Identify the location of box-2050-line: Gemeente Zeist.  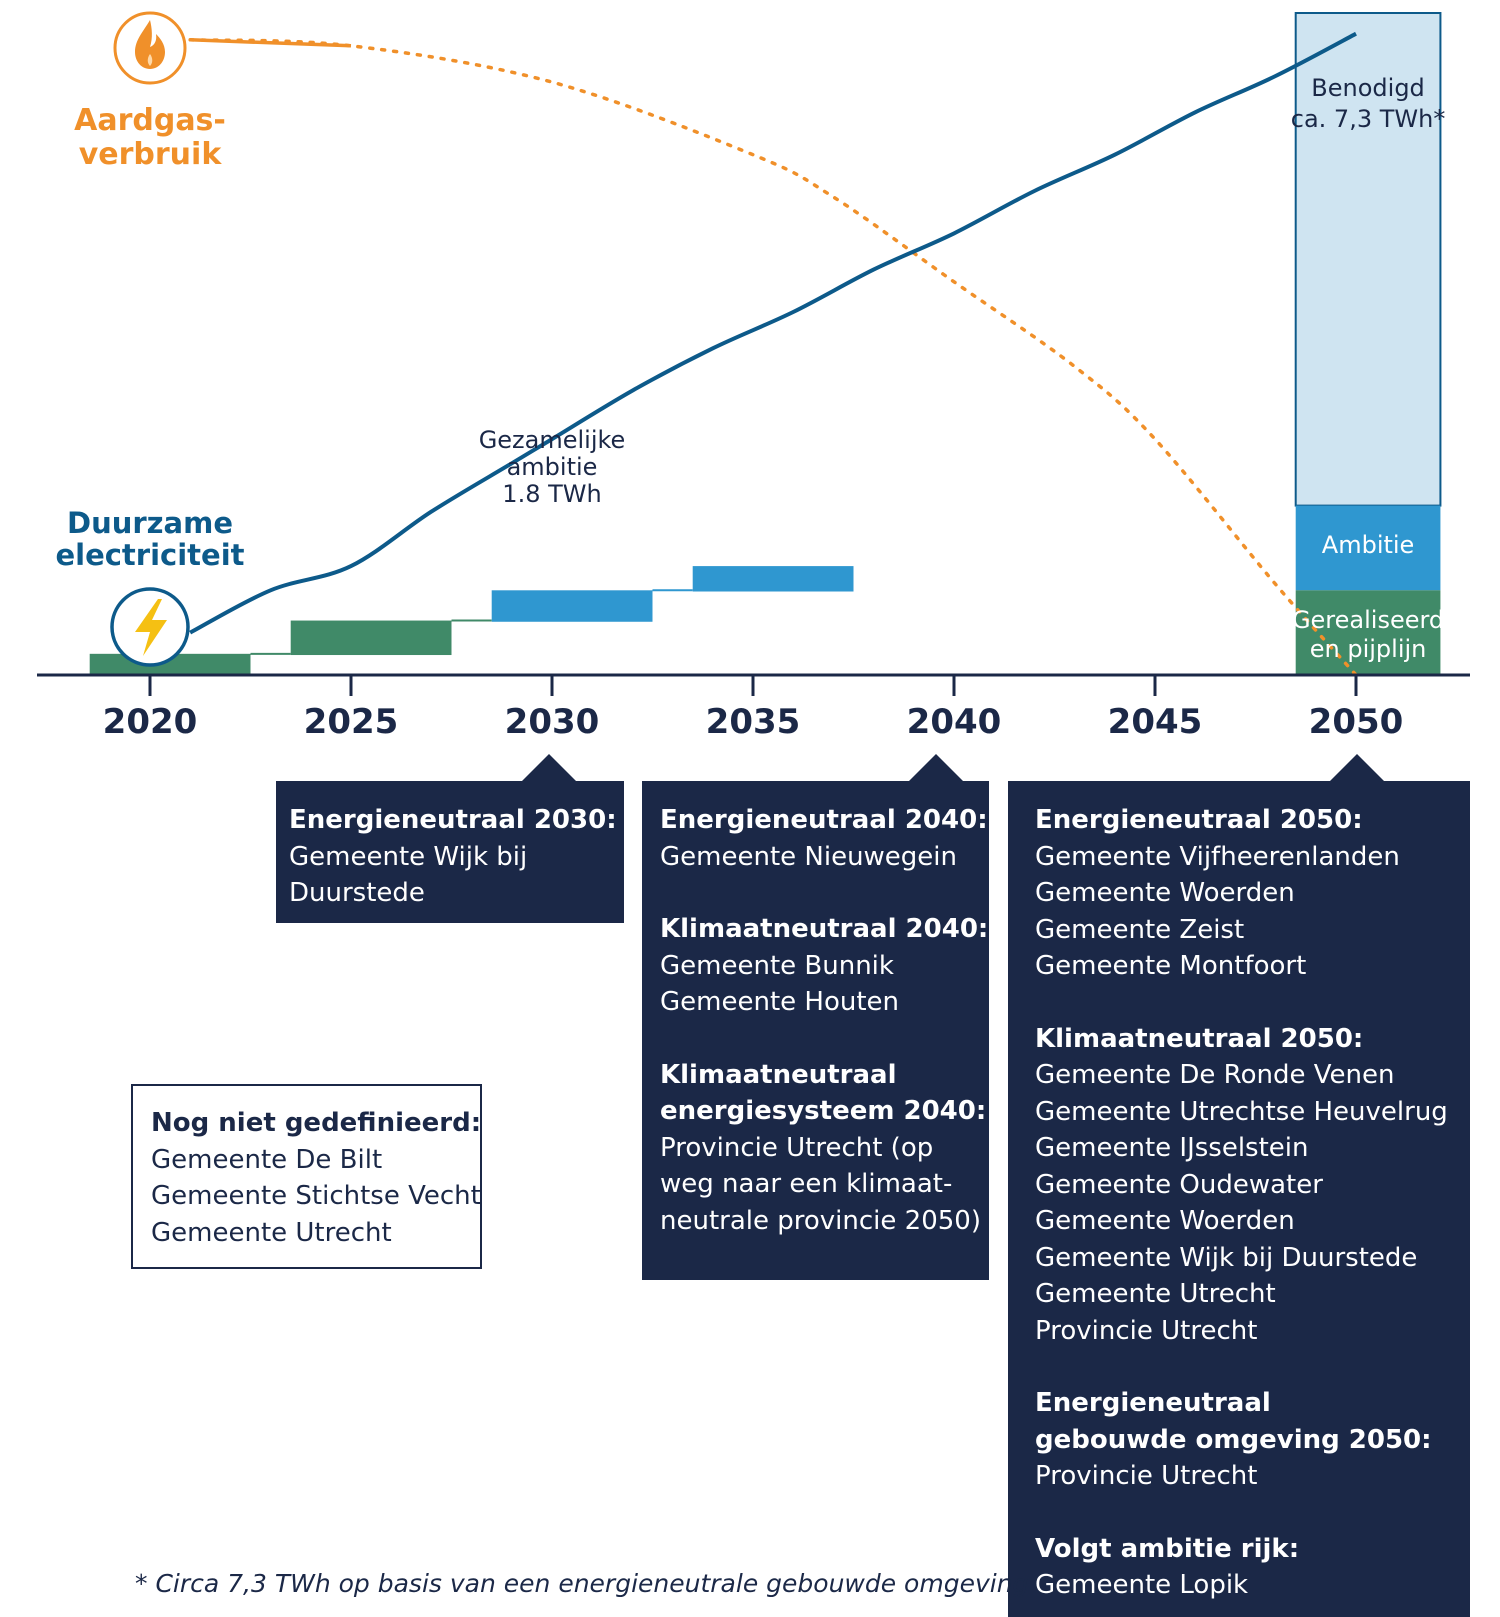
(1140, 929).